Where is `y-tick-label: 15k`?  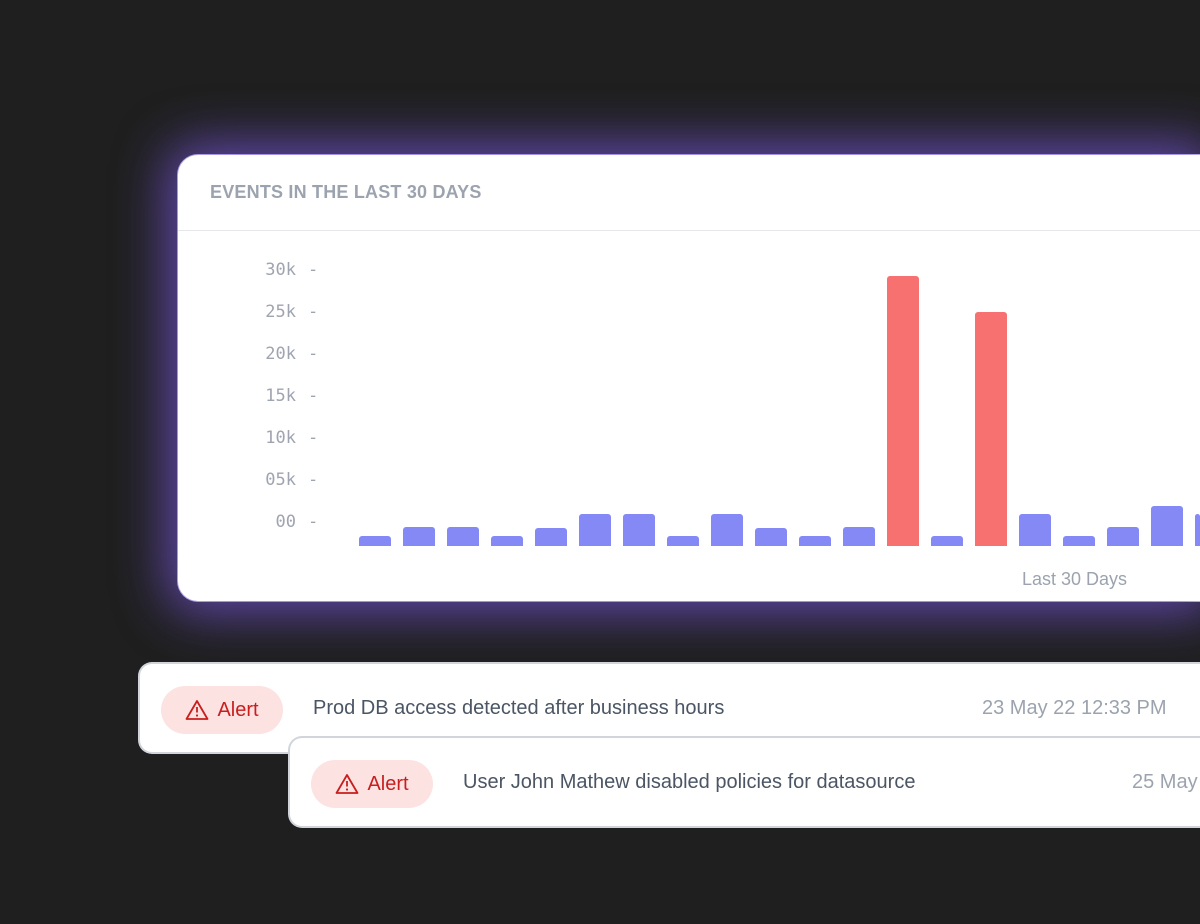
y-tick-label: 15k is located at coordinates (280, 396).